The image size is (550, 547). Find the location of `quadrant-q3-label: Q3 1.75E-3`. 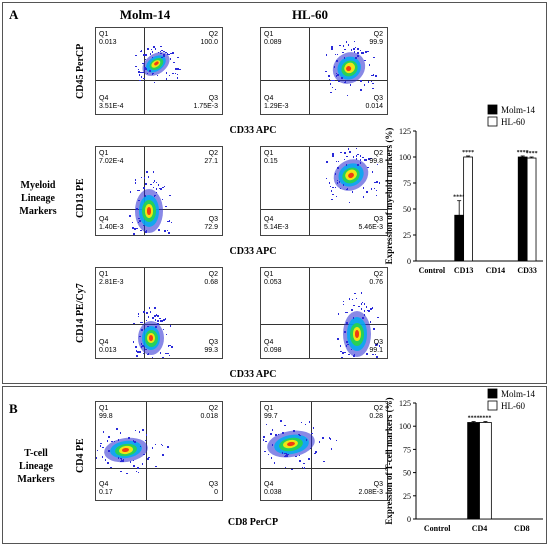

quadrant-q3-label: Q3 1.75E-3 is located at coordinates (205, 102).